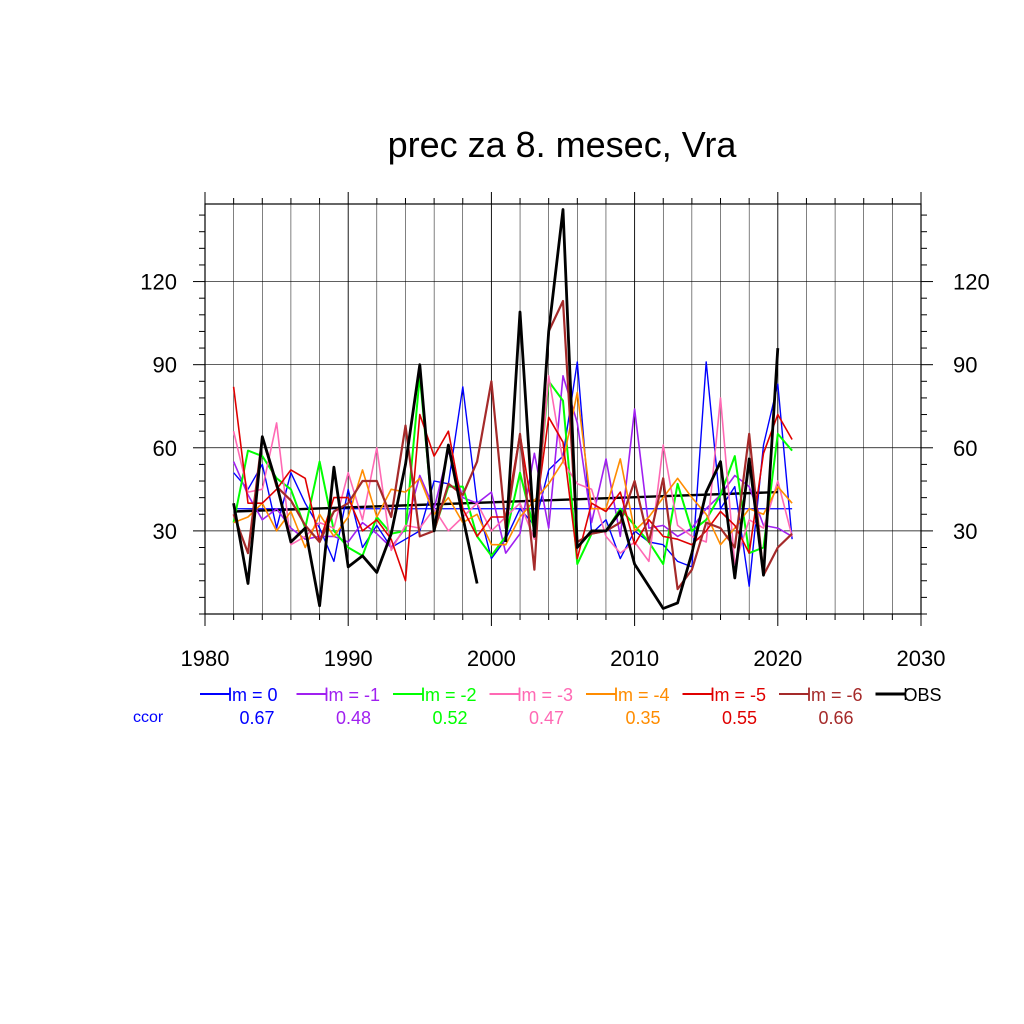 The width and height of the screenshot is (1024, 1024). I want to click on legend-ccor-value: 0.66, so click(835, 718).